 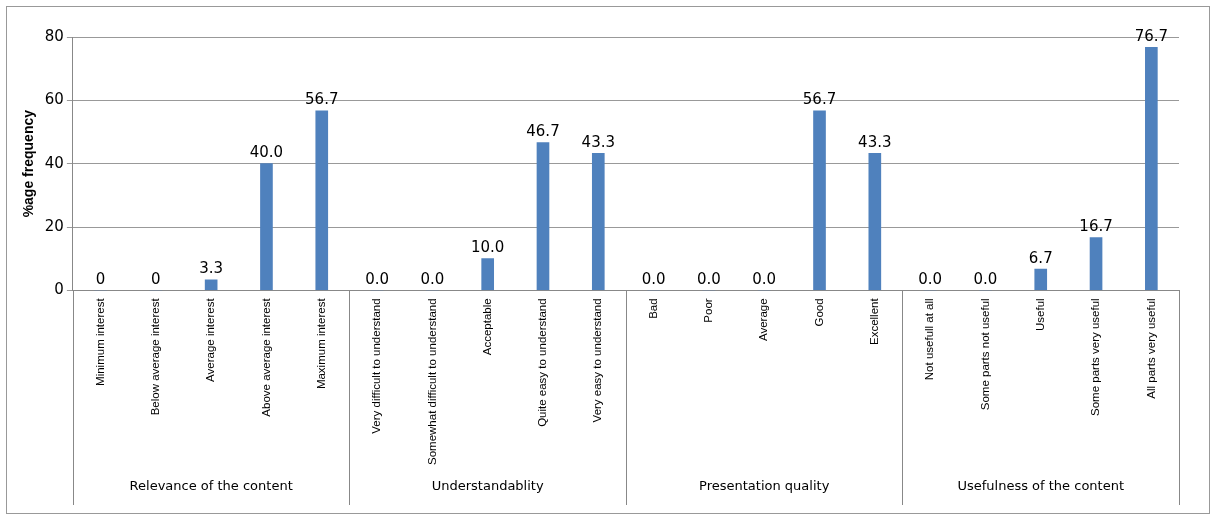 I want to click on data-label: 40.0, so click(x=266, y=152).